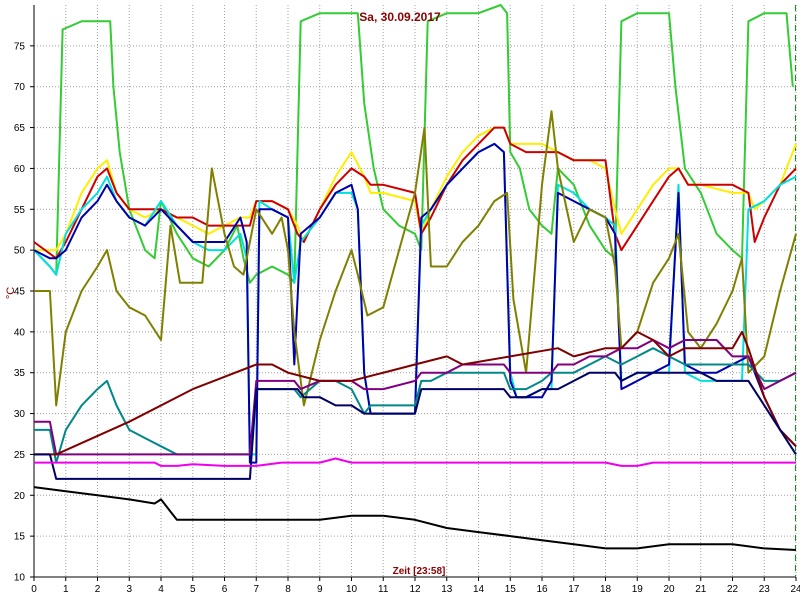  What do you see at coordinates (20, 332) in the screenshot?
I see `y-tick-label: 40` at bounding box center [20, 332].